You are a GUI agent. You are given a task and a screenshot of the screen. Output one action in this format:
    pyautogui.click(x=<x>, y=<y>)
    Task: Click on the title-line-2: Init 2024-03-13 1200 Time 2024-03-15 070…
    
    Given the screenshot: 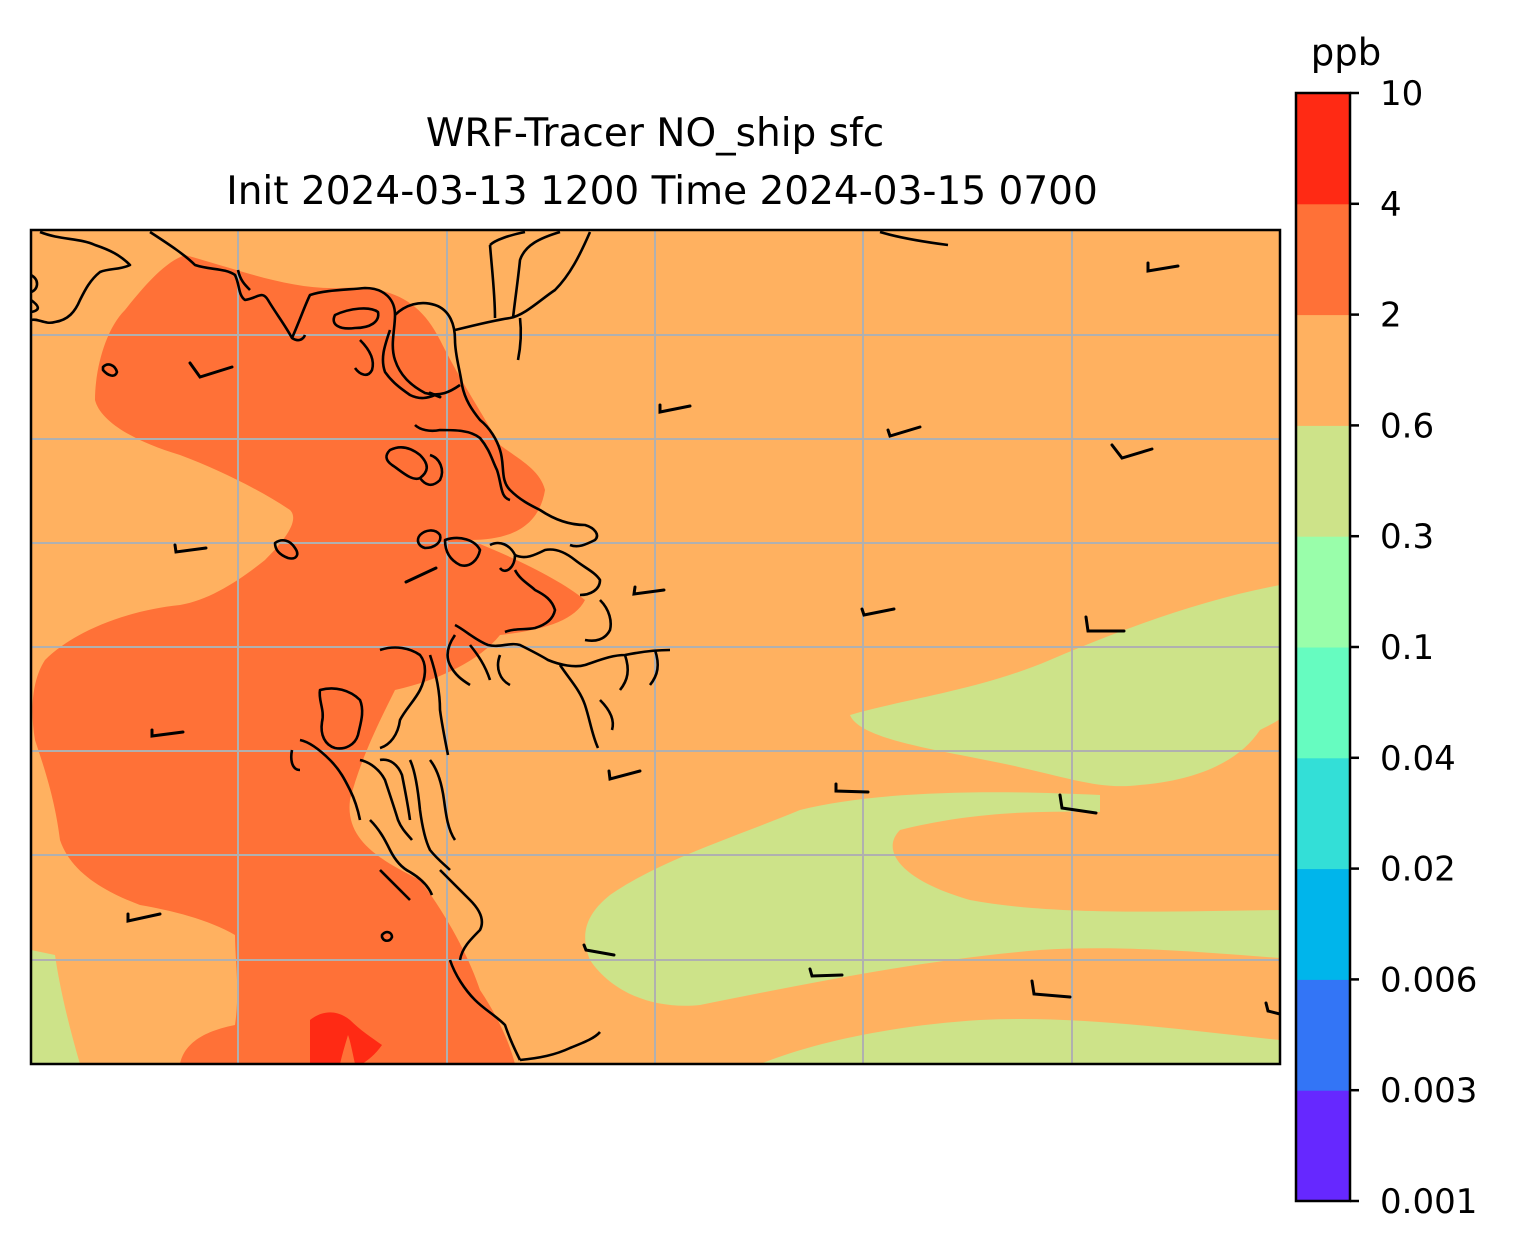 What is the action you would take?
    pyautogui.click(x=662, y=191)
    